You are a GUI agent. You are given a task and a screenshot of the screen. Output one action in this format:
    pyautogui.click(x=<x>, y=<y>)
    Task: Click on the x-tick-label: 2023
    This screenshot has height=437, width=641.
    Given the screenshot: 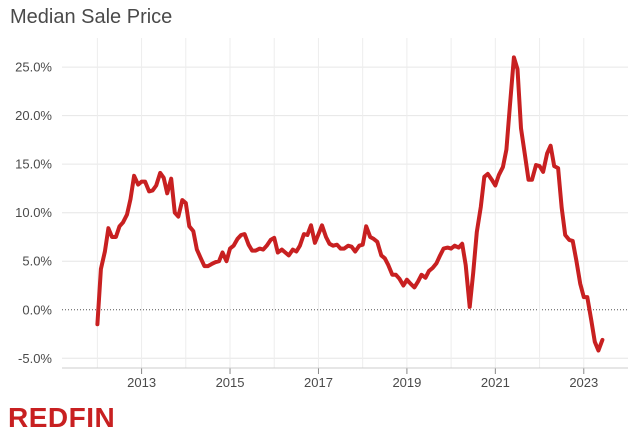 What is the action you would take?
    pyautogui.click(x=583, y=382)
    